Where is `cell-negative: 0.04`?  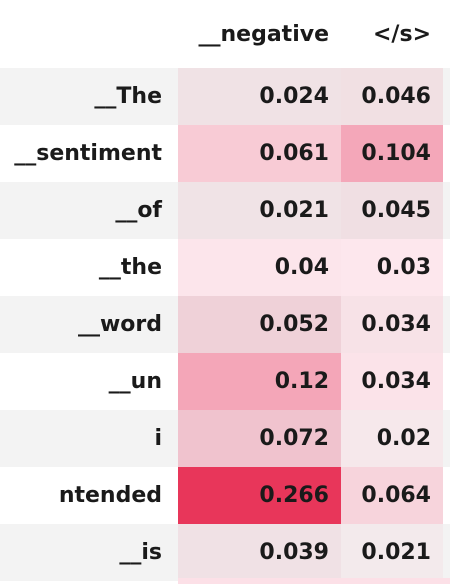 cell-negative: 0.04 is located at coordinates (259, 267).